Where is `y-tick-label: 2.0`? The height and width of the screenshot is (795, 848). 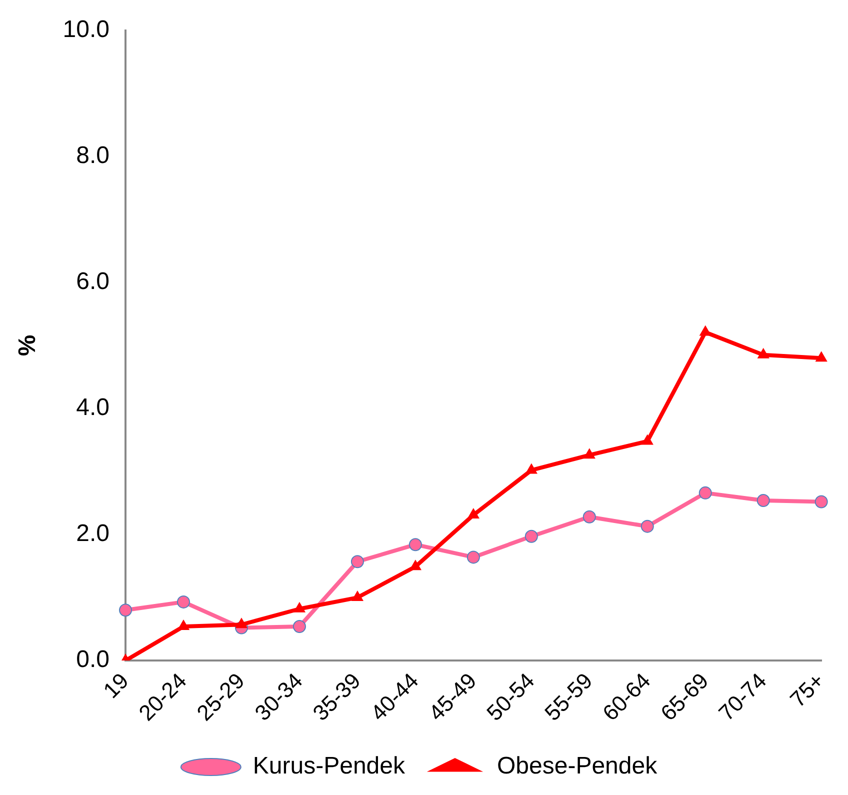 y-tick-label: 2.0 is located at coordinates (93, 534).